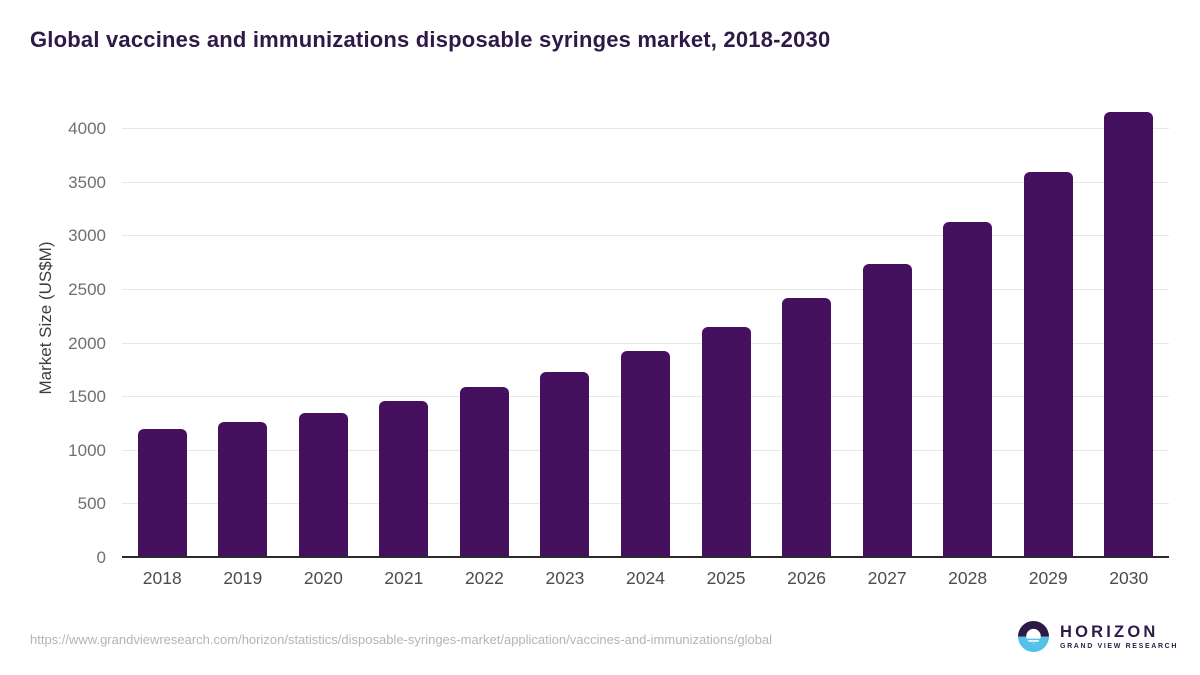 This screenshot has width=1200, height=675. Describe the element at coordinates (1129, 334) in the screenshot. I see `bar-2030` at that location.